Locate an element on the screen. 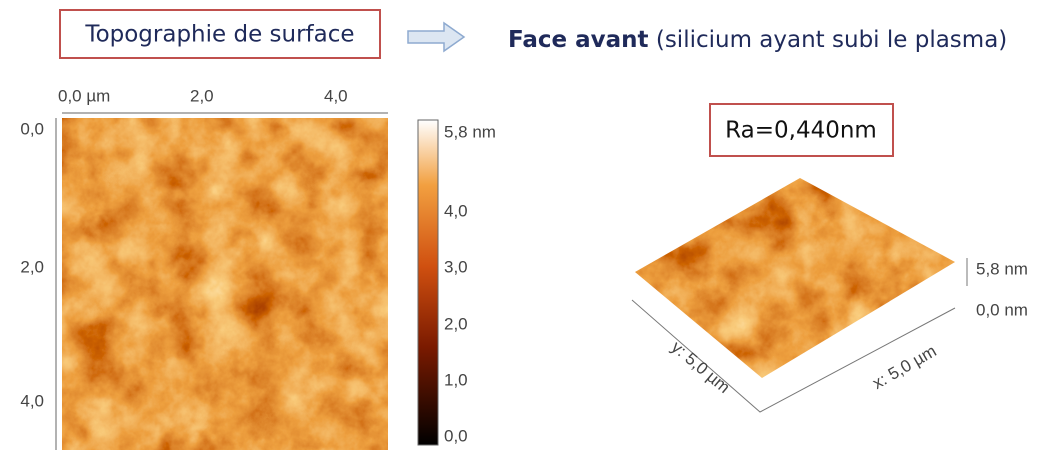 The height and width of the screenshot is (450, 1051). label: Topographie de surface is located at coordinates (219, 35).